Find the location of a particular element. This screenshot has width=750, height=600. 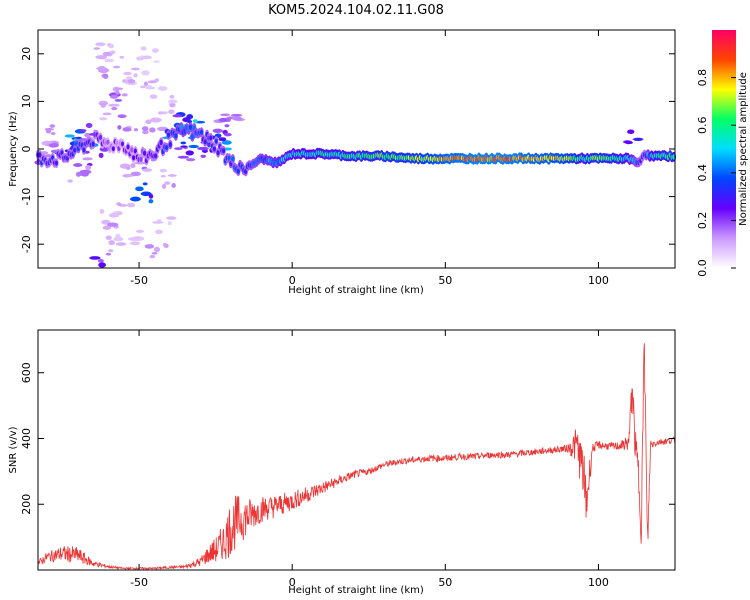

y-tick-label: 600 is located at coordinates (26, 372).